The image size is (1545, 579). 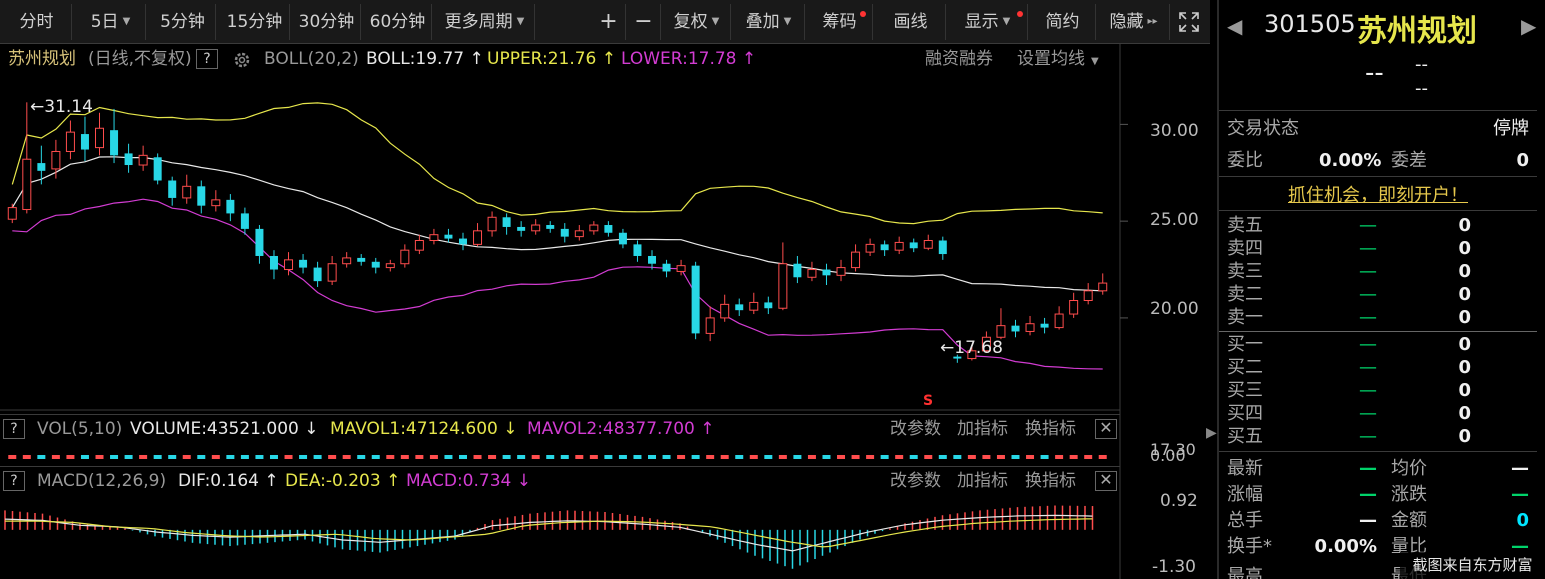 What do you see at coordinates (111, 22) in the screenshot?
I see `period-tab-5day: 5日 ▼` at bounding box center [111, 22].